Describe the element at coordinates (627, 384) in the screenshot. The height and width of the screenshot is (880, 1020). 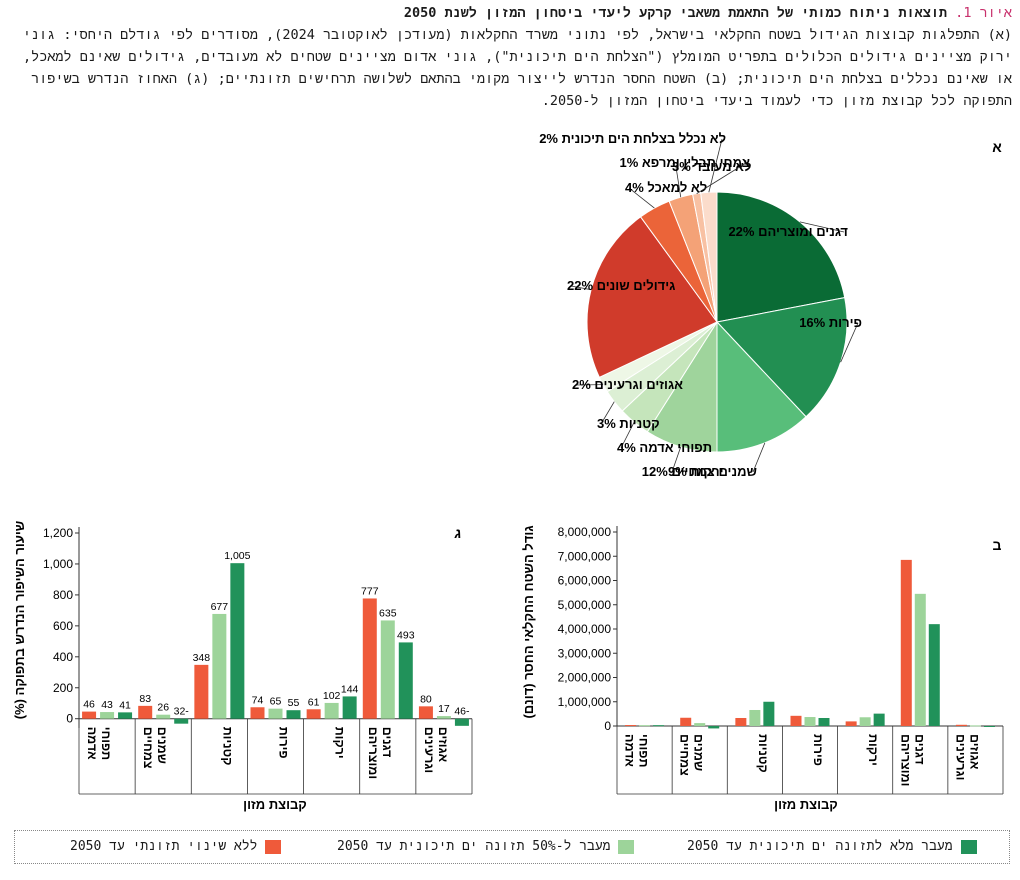
I see `pie-slice-label: אגוזים וגרעינים 2%` at that location.